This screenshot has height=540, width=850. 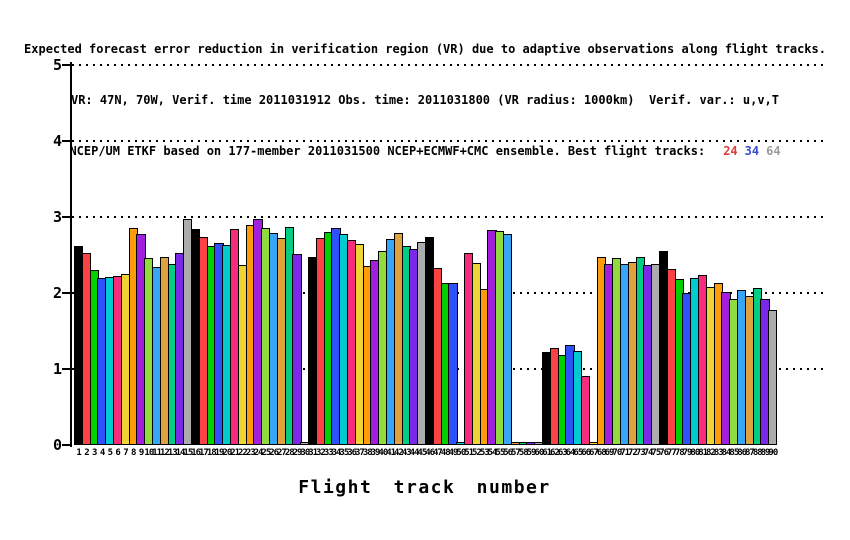 What do you see at coordinates (578, 453) in the screenshot?
I see `x-tick-label-65: 65` at bounding box center [578, 453].